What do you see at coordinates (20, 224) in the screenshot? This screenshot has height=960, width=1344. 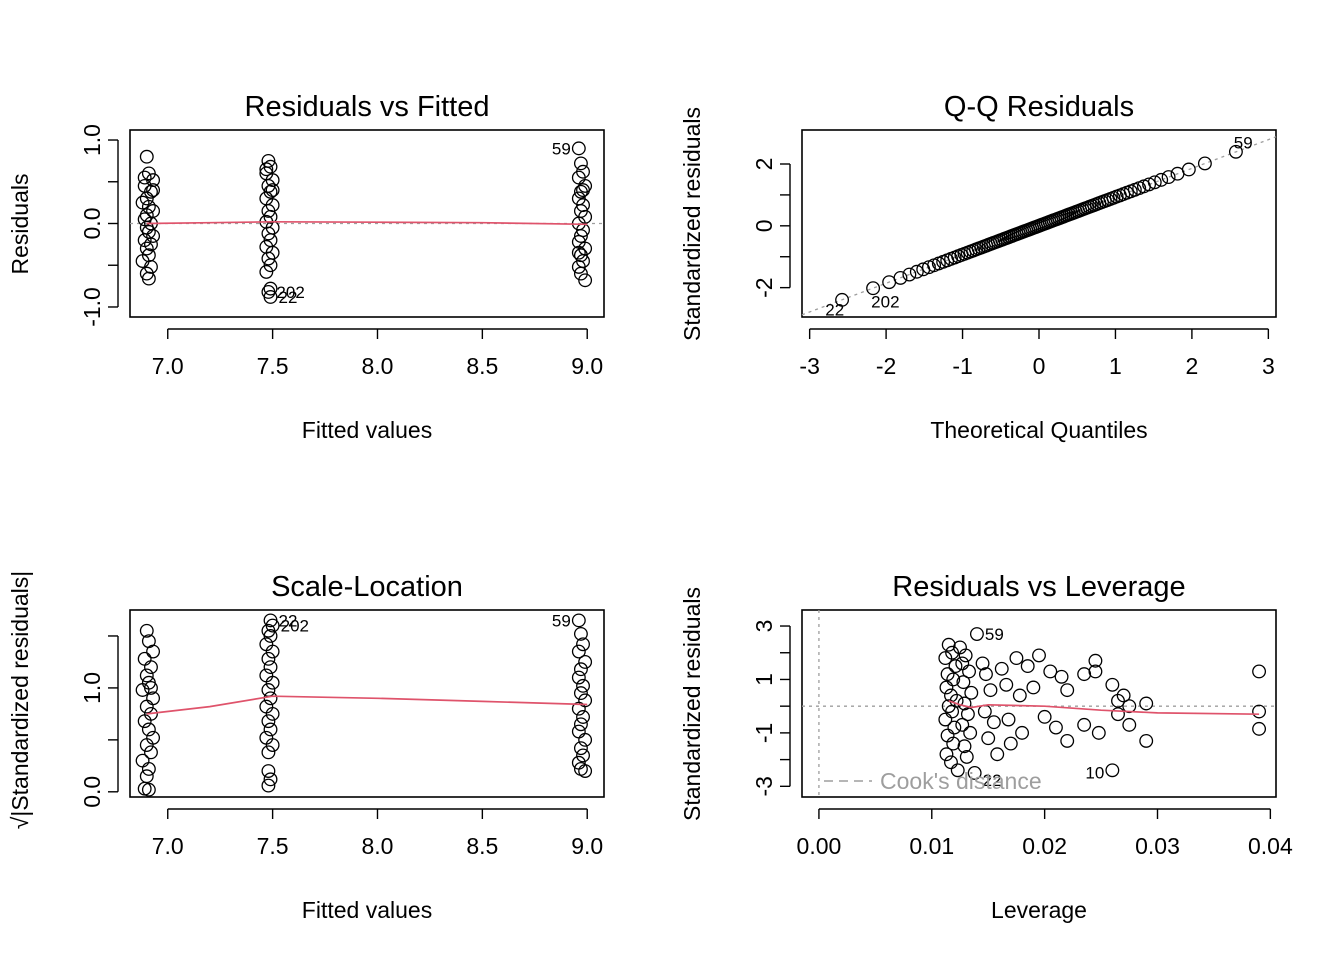 I see `y-axis-label: Residuals` at bounding box center [20, 224].